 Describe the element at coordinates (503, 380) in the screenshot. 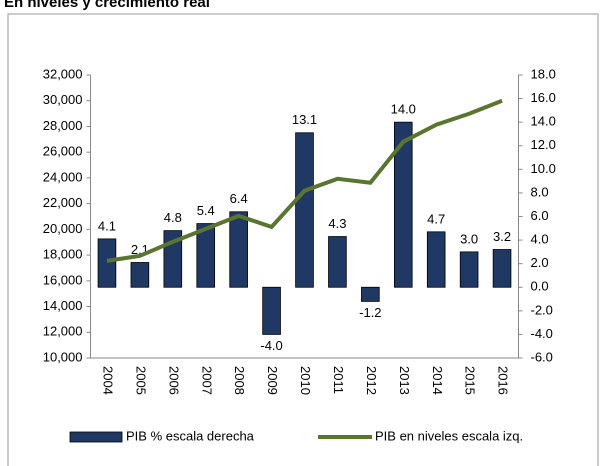

I see `x-tick-label: 2016` at that location.